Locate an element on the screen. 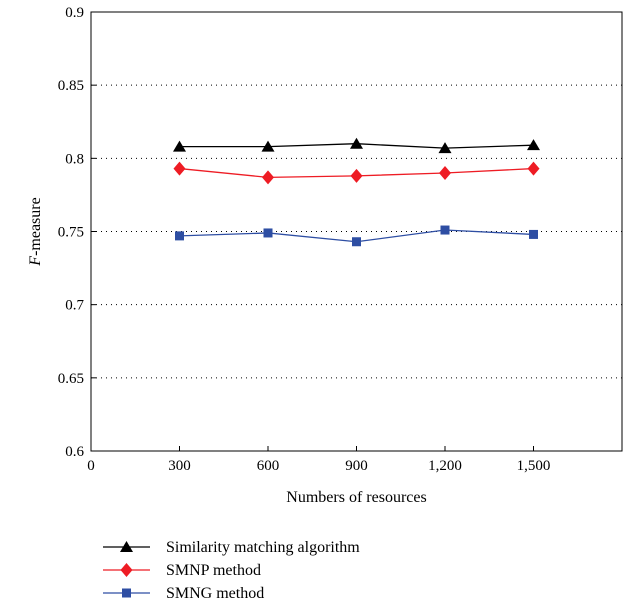  x-tick-label: 600 is located at coordinates (268, 466).